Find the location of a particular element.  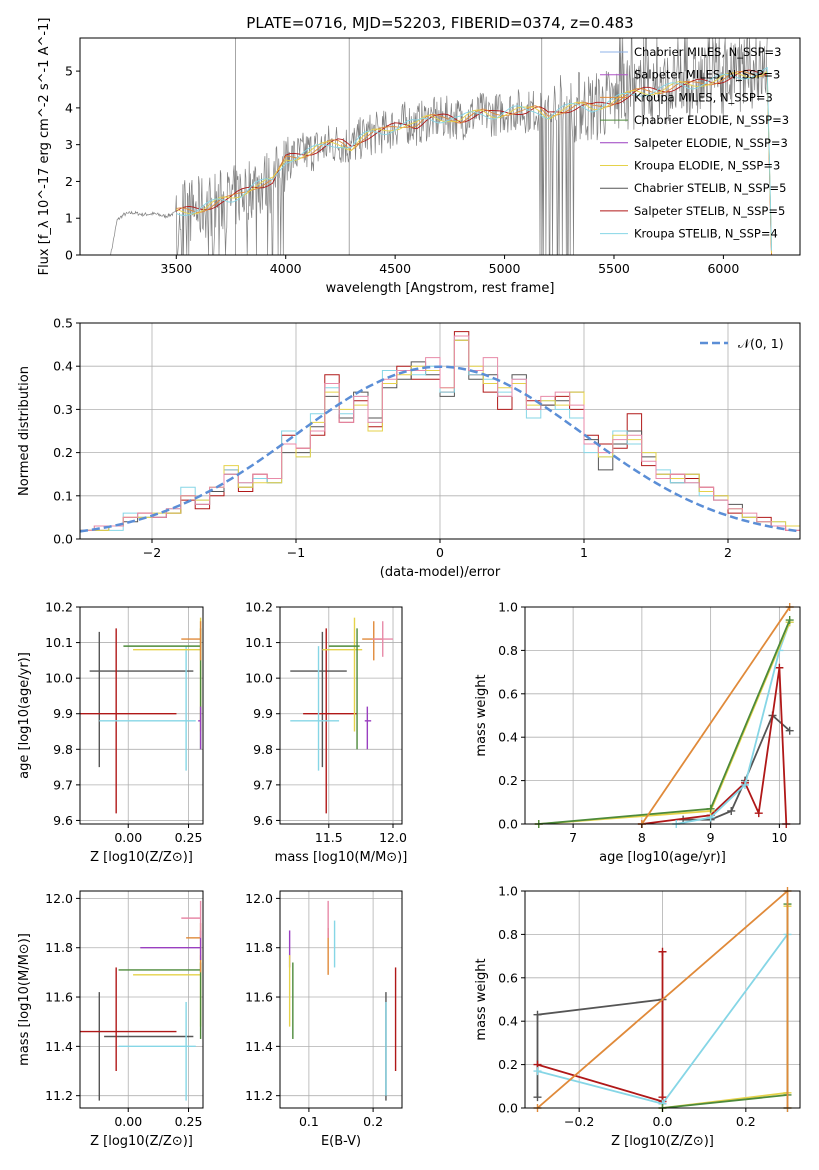

x-tick-label: 7 is located at coordinates (573, 837).